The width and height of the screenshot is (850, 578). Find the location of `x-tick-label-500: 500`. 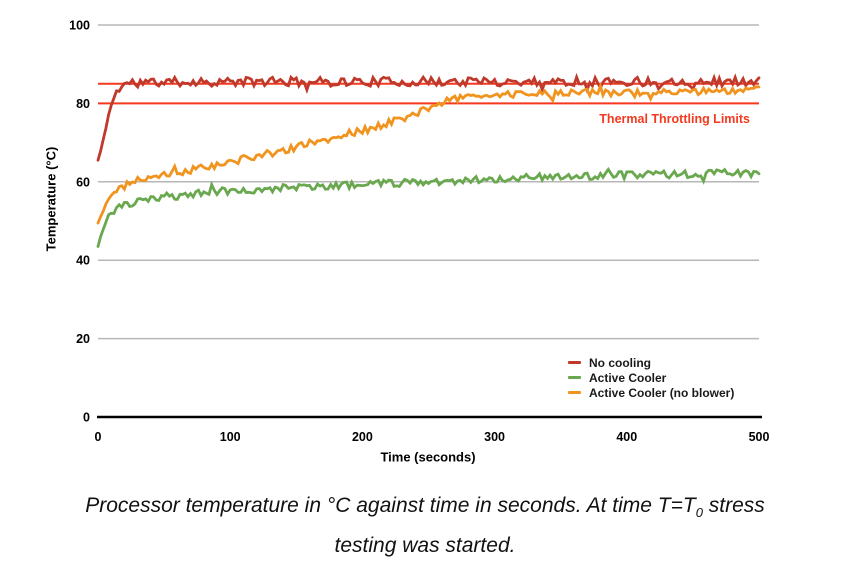

x-tick-label-500: 500 is located at coordinates (759, 437).